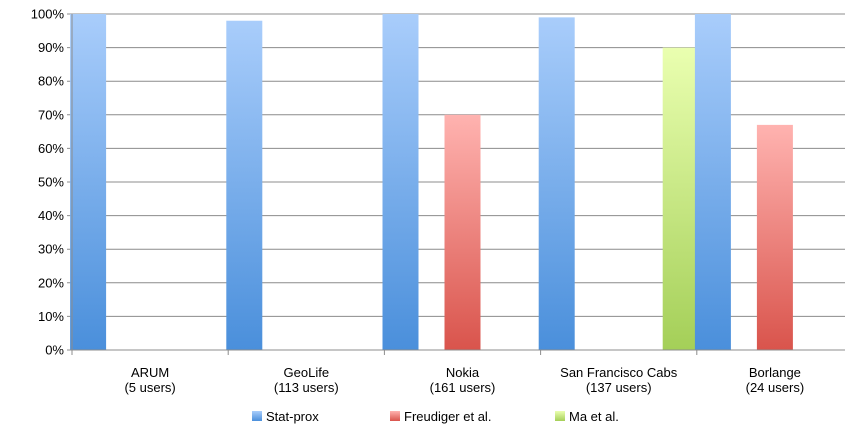 This screenshot has width=845, height=425. What do you see at coordinates (775, 372) in the screenshot?
I see `x-category-label: Borlange` at bounding box center [775, 372].